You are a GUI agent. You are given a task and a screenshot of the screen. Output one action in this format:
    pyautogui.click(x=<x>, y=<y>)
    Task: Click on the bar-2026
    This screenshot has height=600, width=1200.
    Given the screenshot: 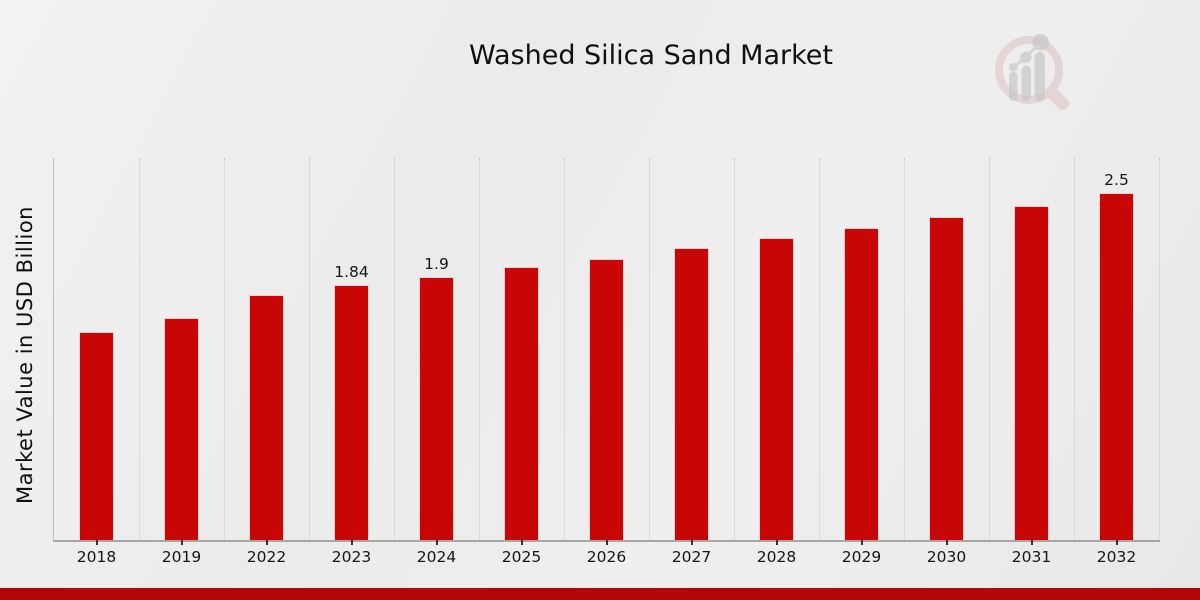 What is the action you would take?
    pyautogui.click(x=606, y=399)
    